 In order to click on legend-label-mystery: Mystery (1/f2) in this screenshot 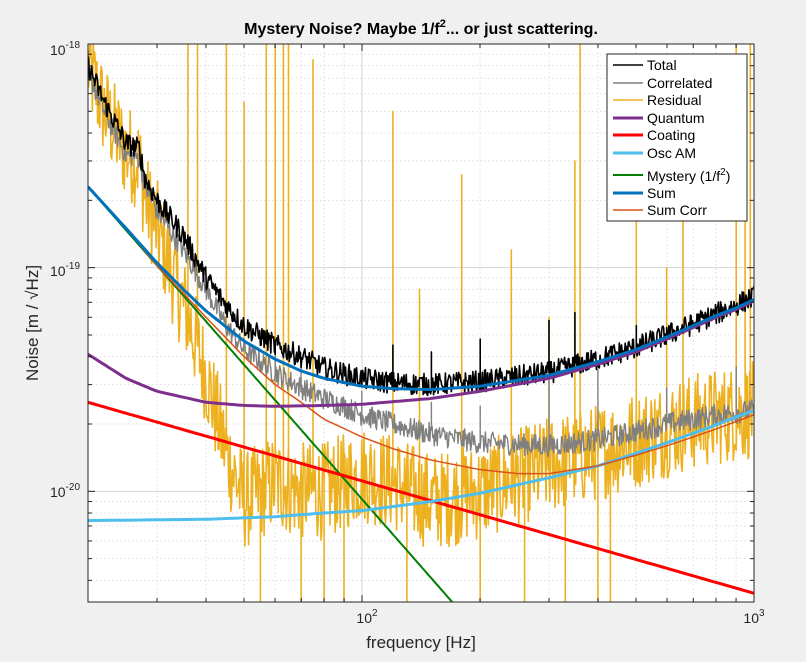, I will do `click(688, 175)`.